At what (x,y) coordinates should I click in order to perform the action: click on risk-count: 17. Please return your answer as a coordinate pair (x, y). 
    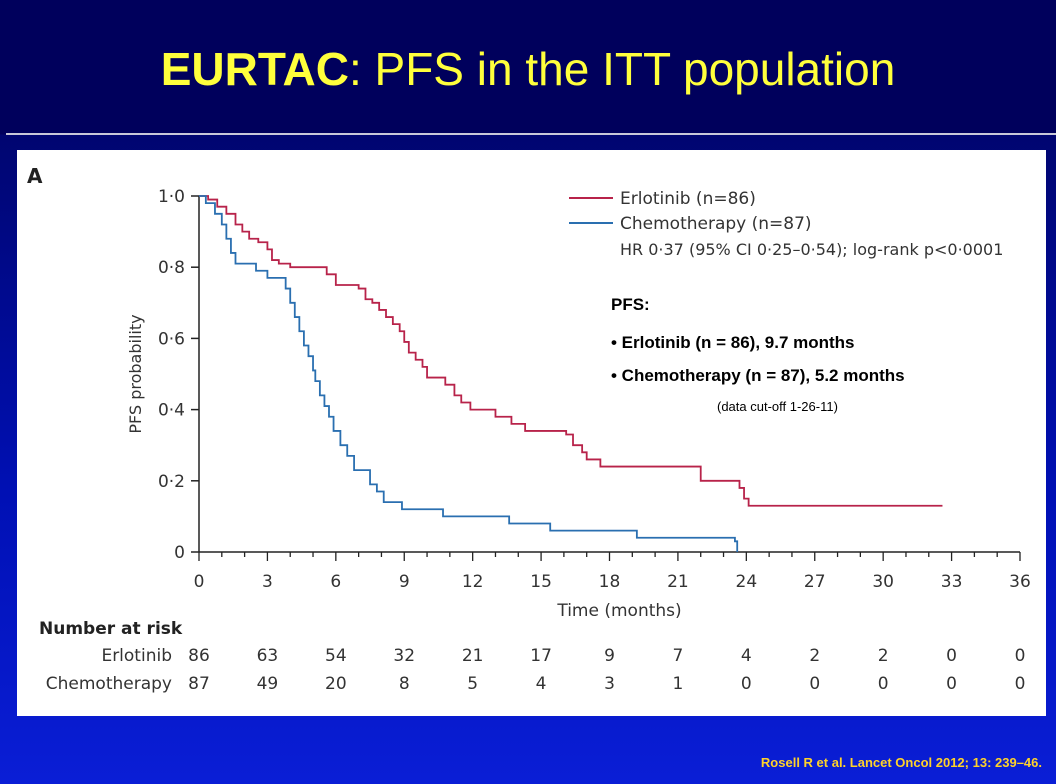
    Looking at the image, I should click on (541, 656).